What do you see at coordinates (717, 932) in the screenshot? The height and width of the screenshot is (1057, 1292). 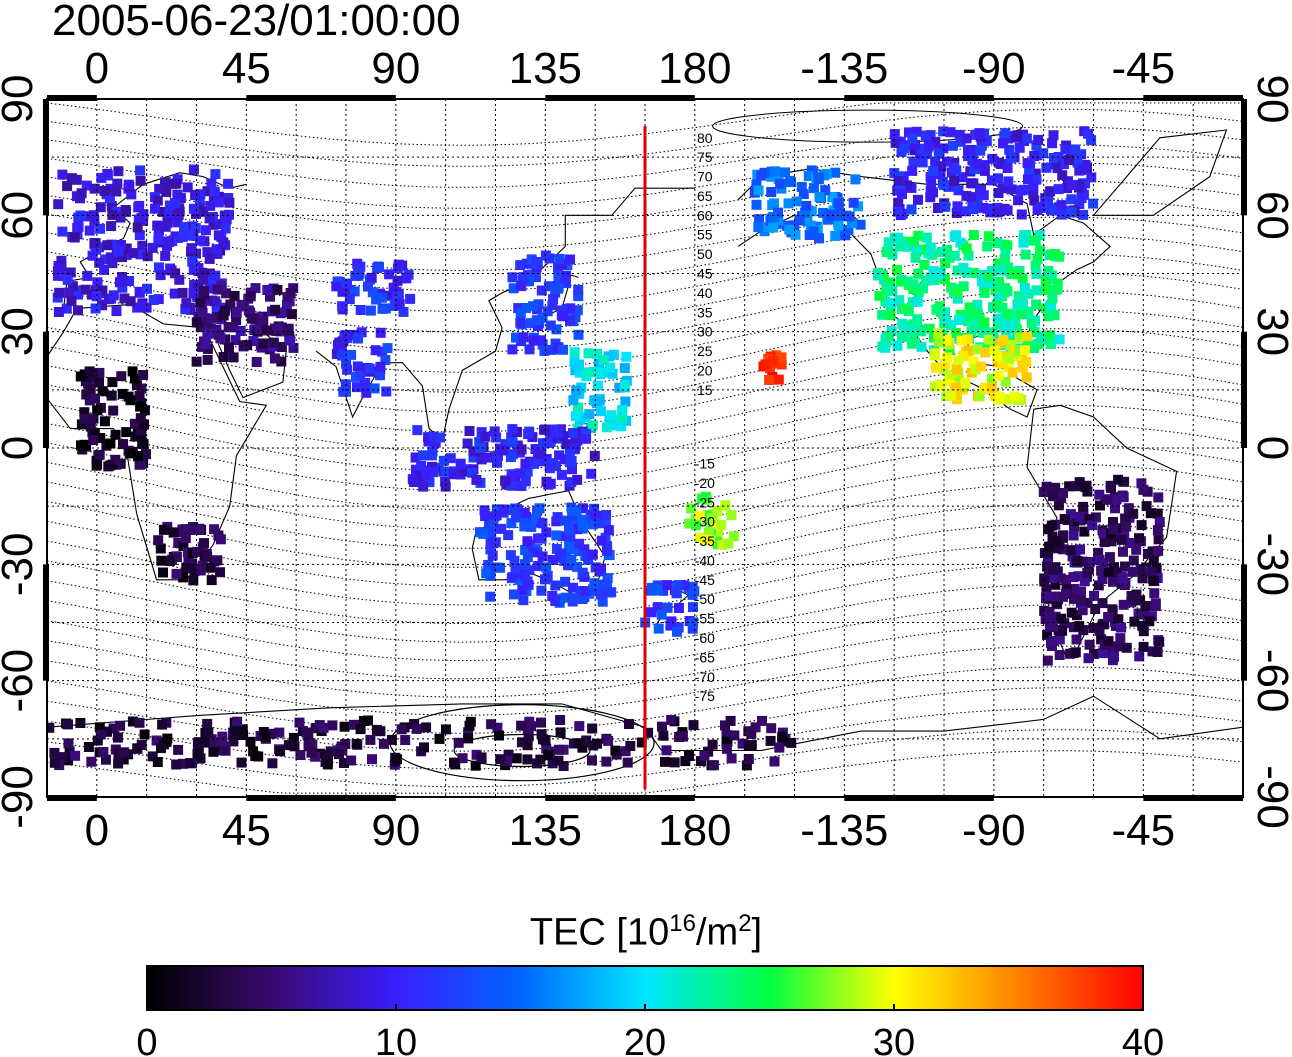 I see `colorbar-label-unit: /m` at bounding box center [717, 932].